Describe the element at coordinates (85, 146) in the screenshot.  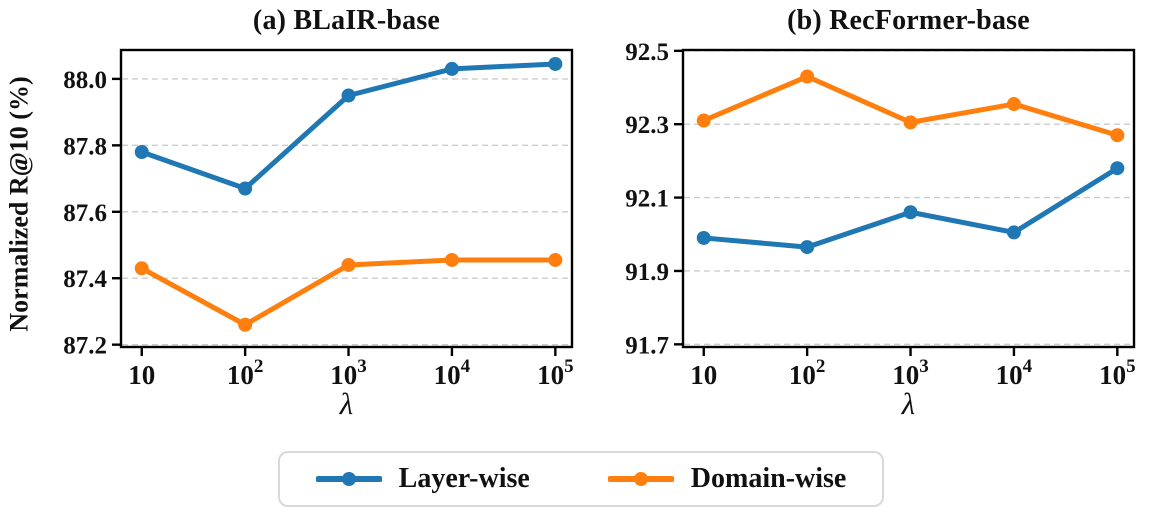
I see `y-tick-label: 87.8` at that location.